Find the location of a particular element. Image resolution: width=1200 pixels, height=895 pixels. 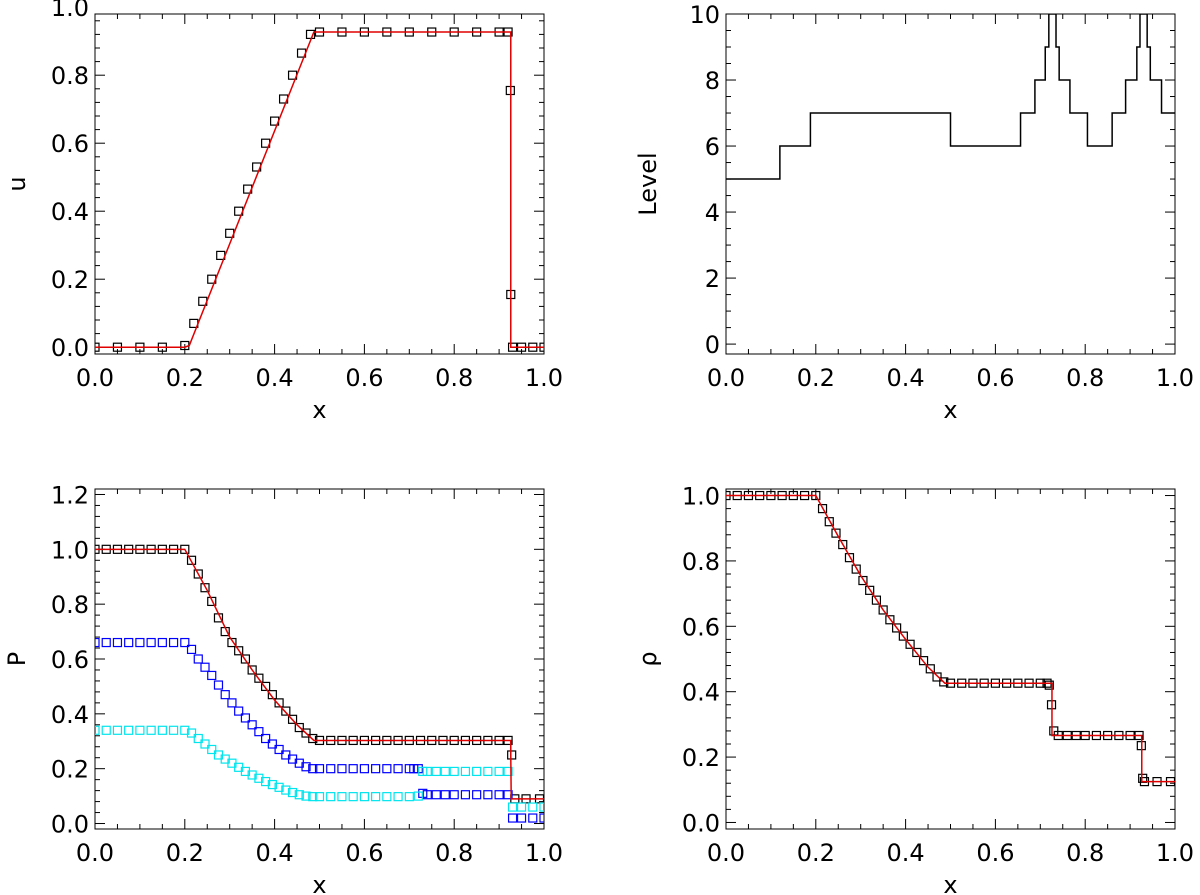

y-axis-label: ρ is located at coordinates (648, 658).